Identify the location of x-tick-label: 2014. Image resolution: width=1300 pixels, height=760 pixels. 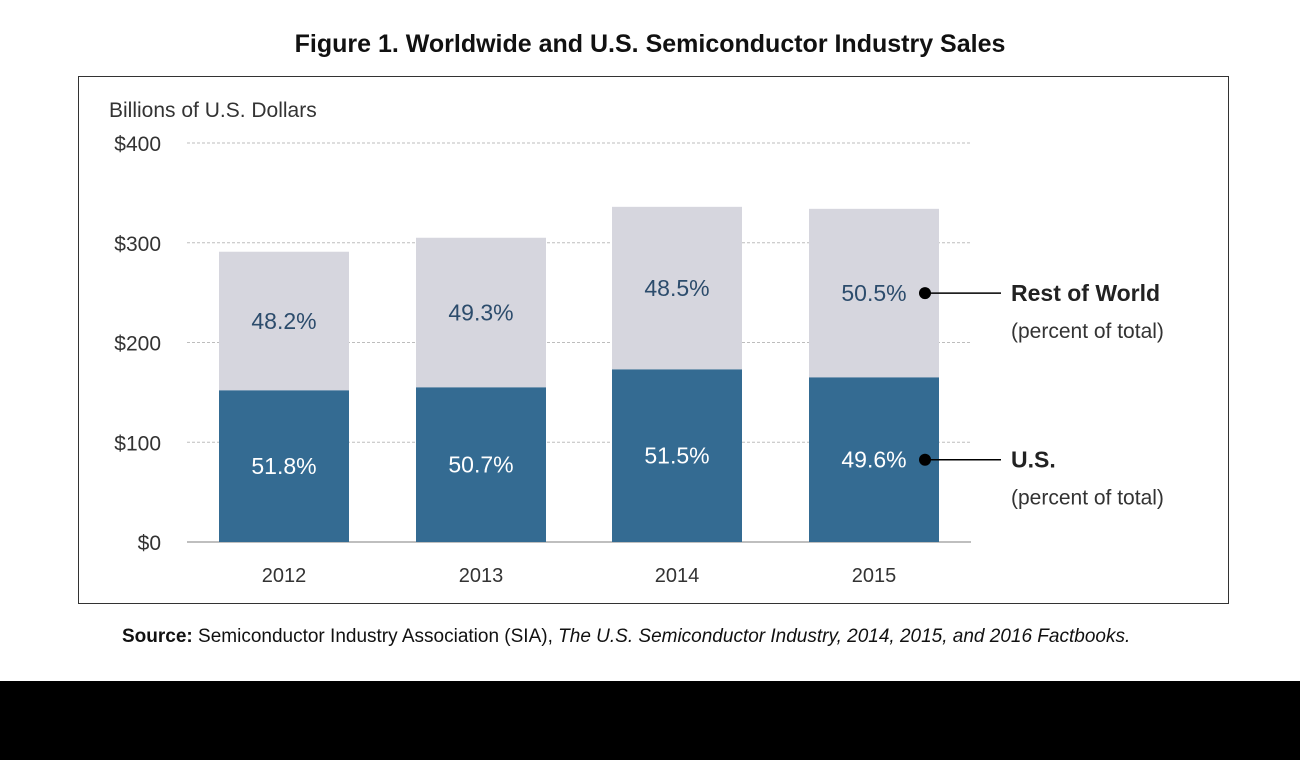
(677, 576).